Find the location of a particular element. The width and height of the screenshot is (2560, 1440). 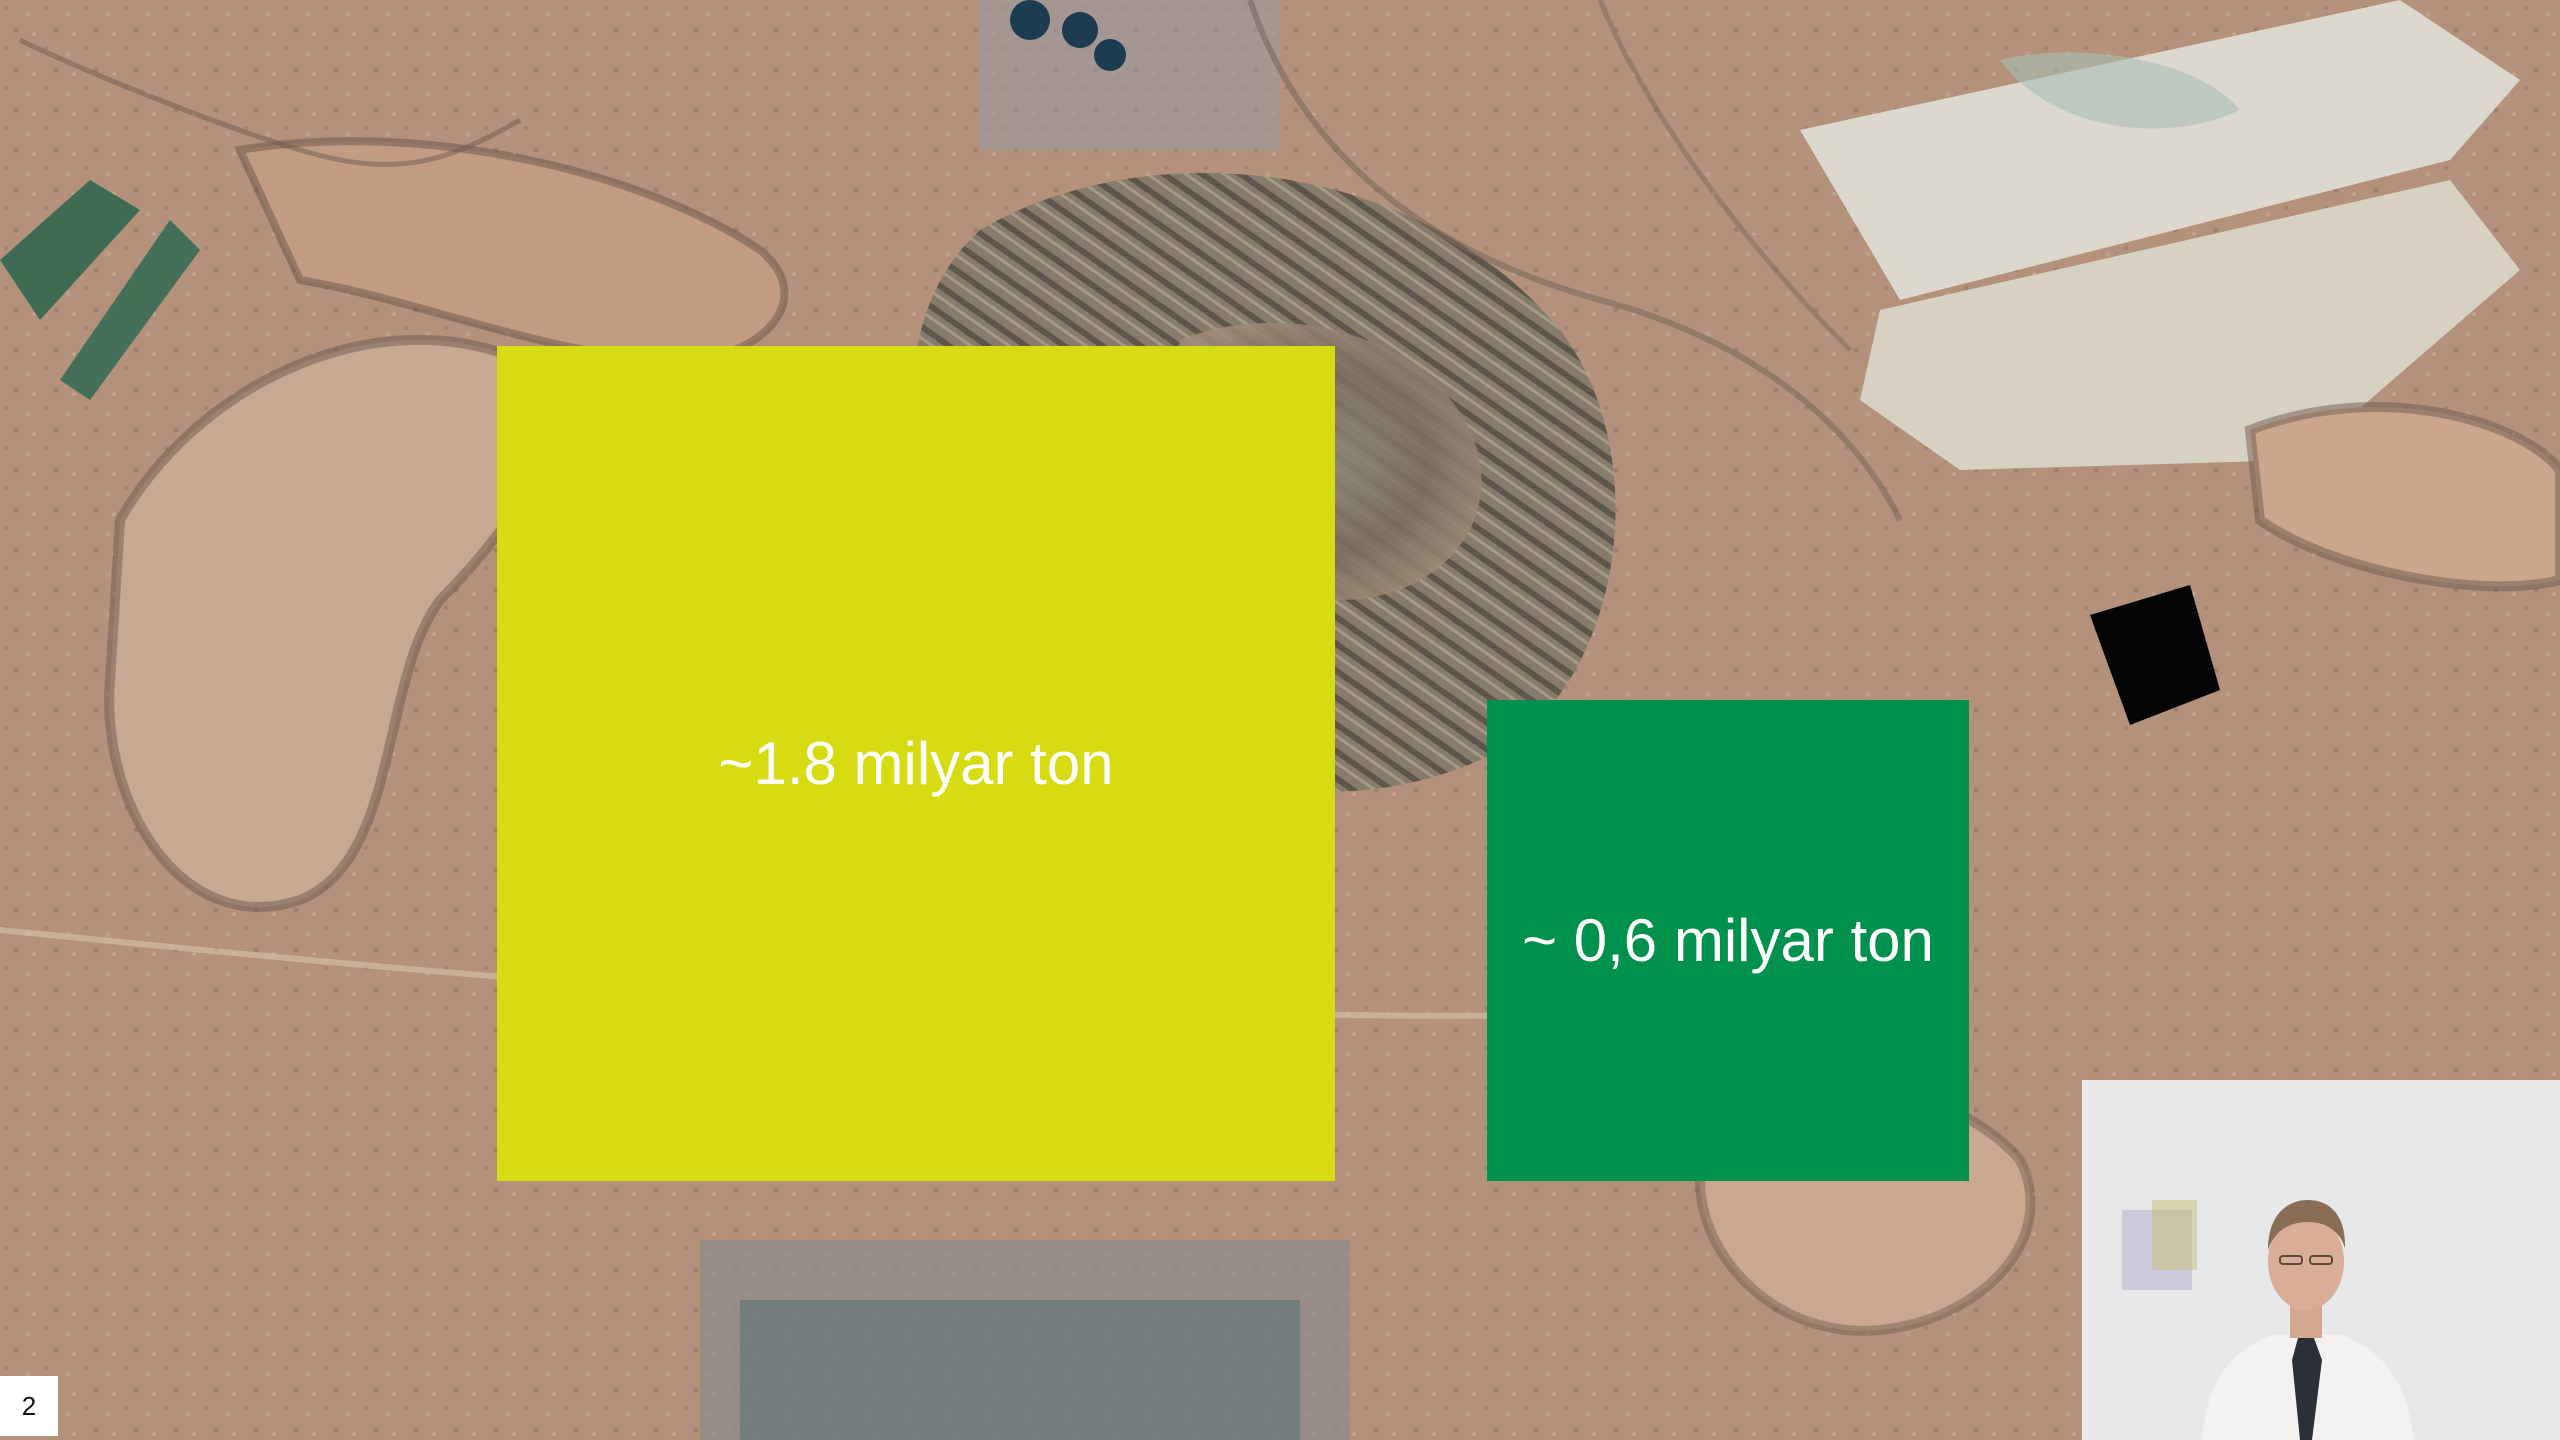

presenter-webcam is located at coordinates (2321, 1260).